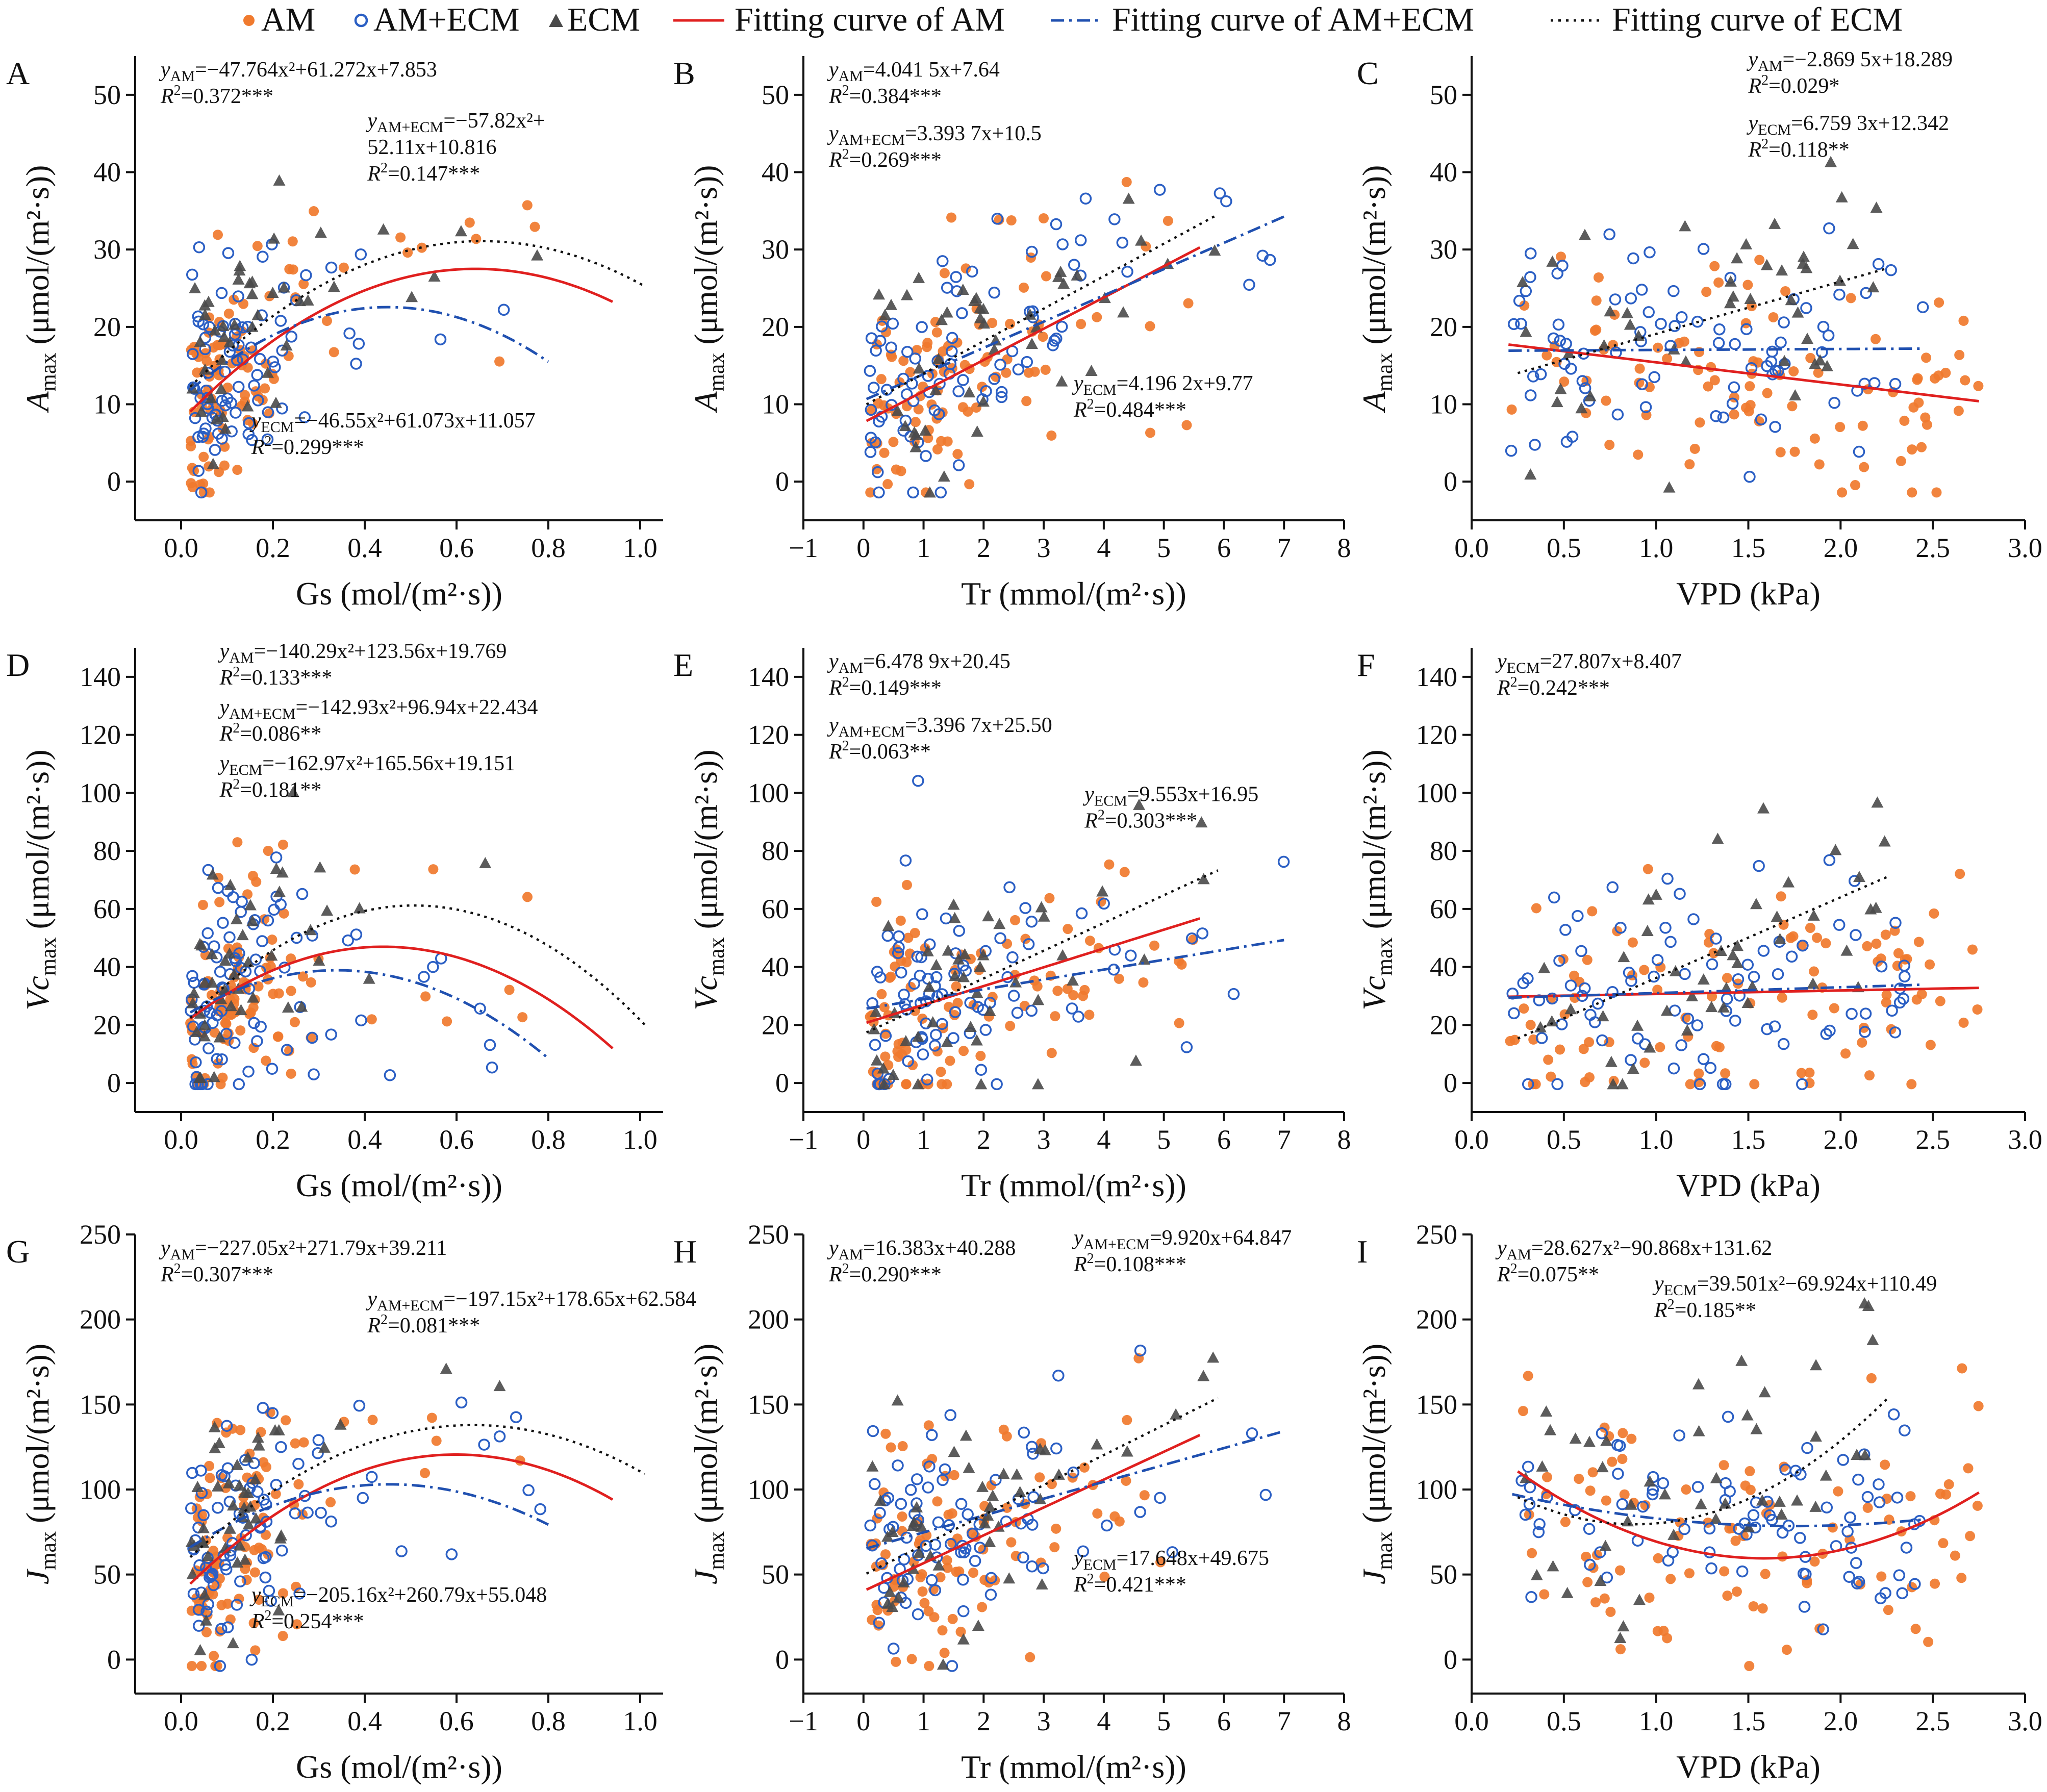 The width and height of the screenshot is (2047, 1792). What do you see at coordinates (913, 71) in the screenshot?
I see `equation-text: yAM=4.041 5x+7.64` at bounding box center [913, 71].